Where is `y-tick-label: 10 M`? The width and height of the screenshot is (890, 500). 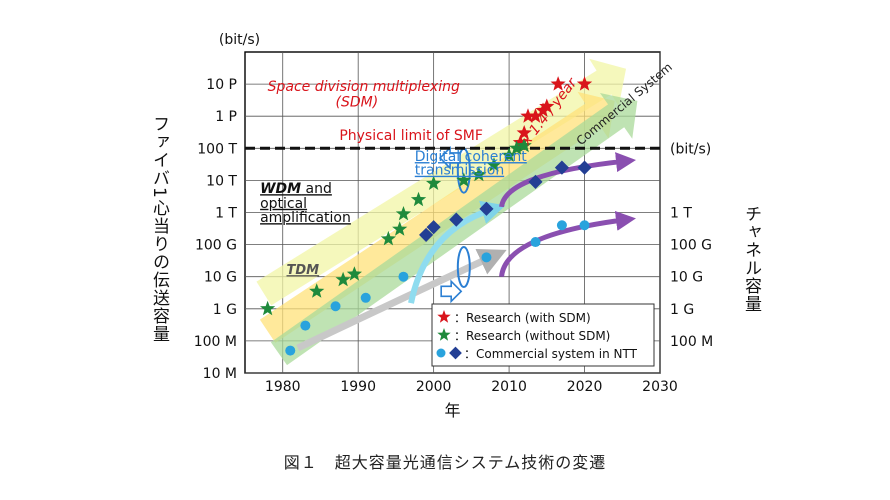 y-tick-label: 10 M is located at coordinates (220, 374).